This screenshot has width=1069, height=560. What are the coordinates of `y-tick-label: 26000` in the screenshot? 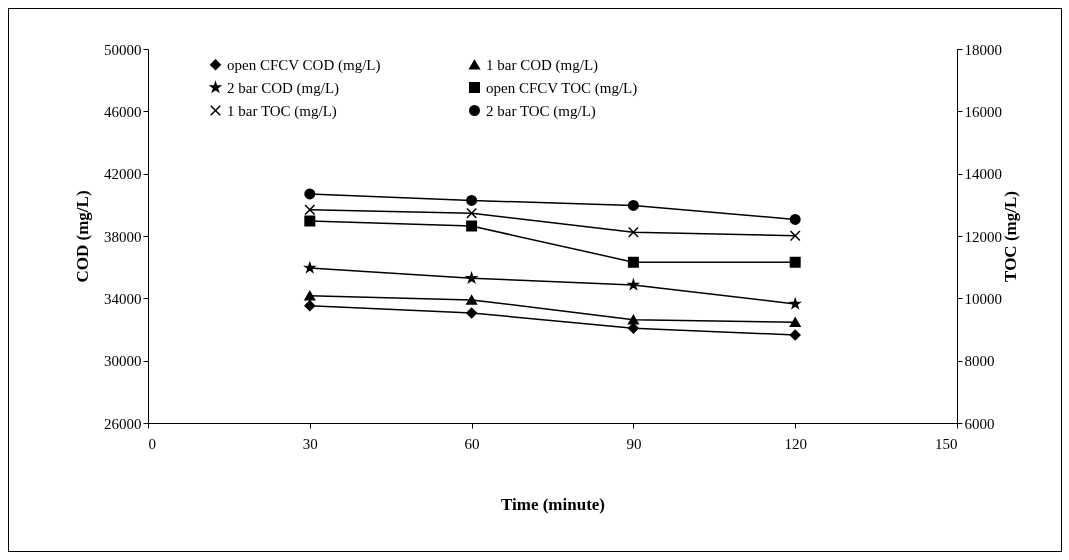 It's located at (123, 423).